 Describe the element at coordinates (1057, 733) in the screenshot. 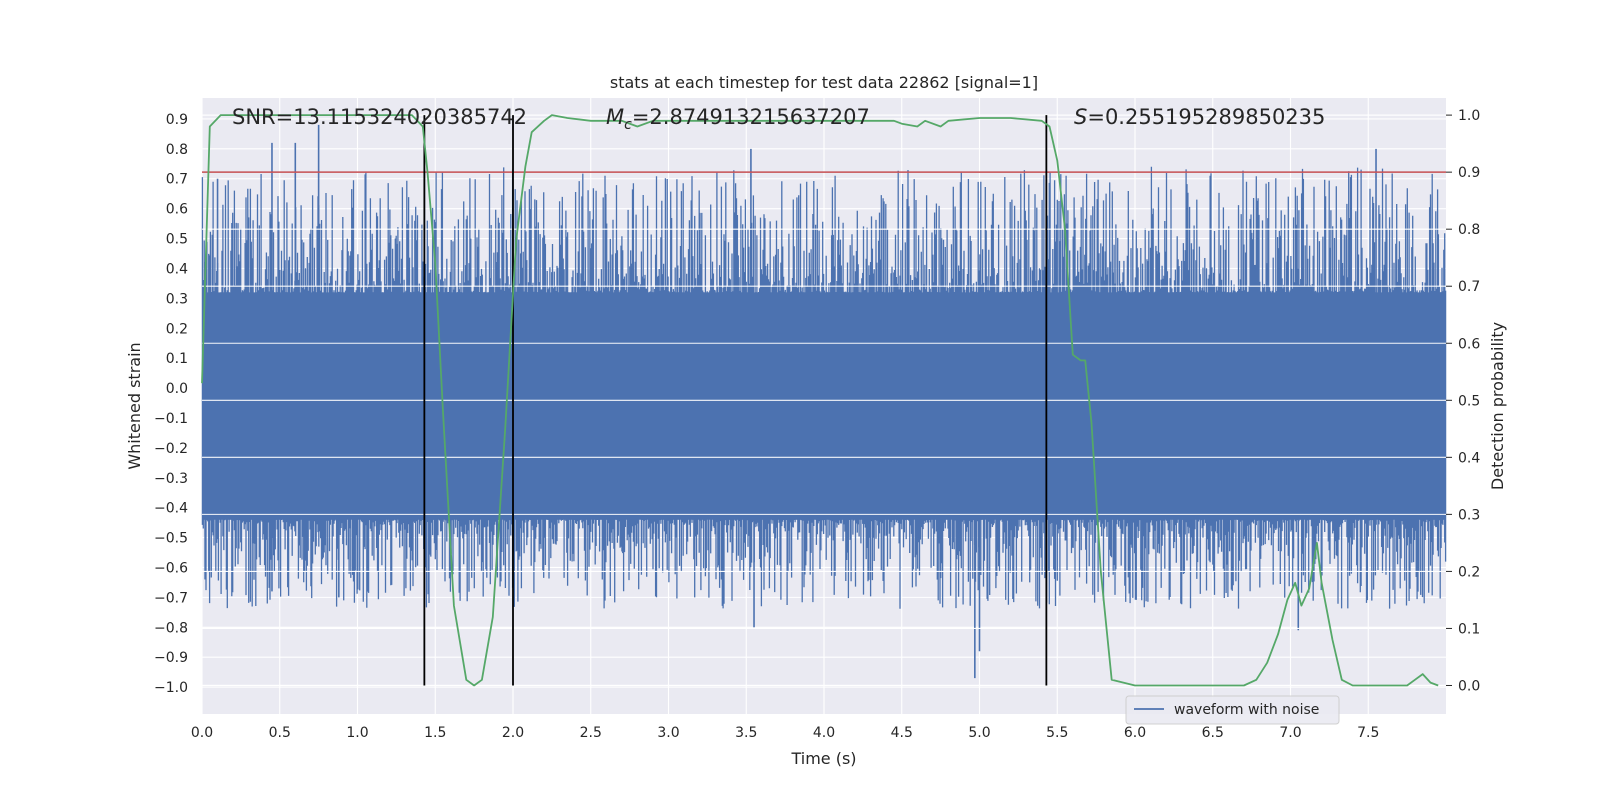

I see `x-tick-label: 5.5` at that location.